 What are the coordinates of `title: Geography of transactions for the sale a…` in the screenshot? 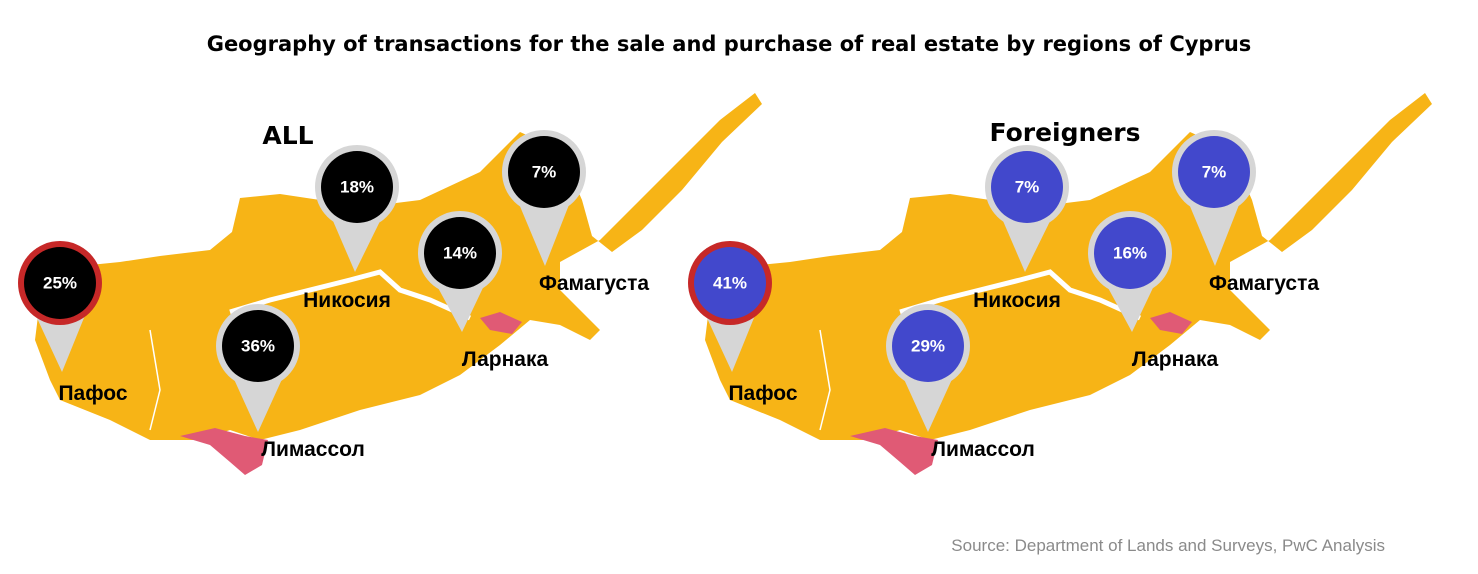 It's located at (729, 44).